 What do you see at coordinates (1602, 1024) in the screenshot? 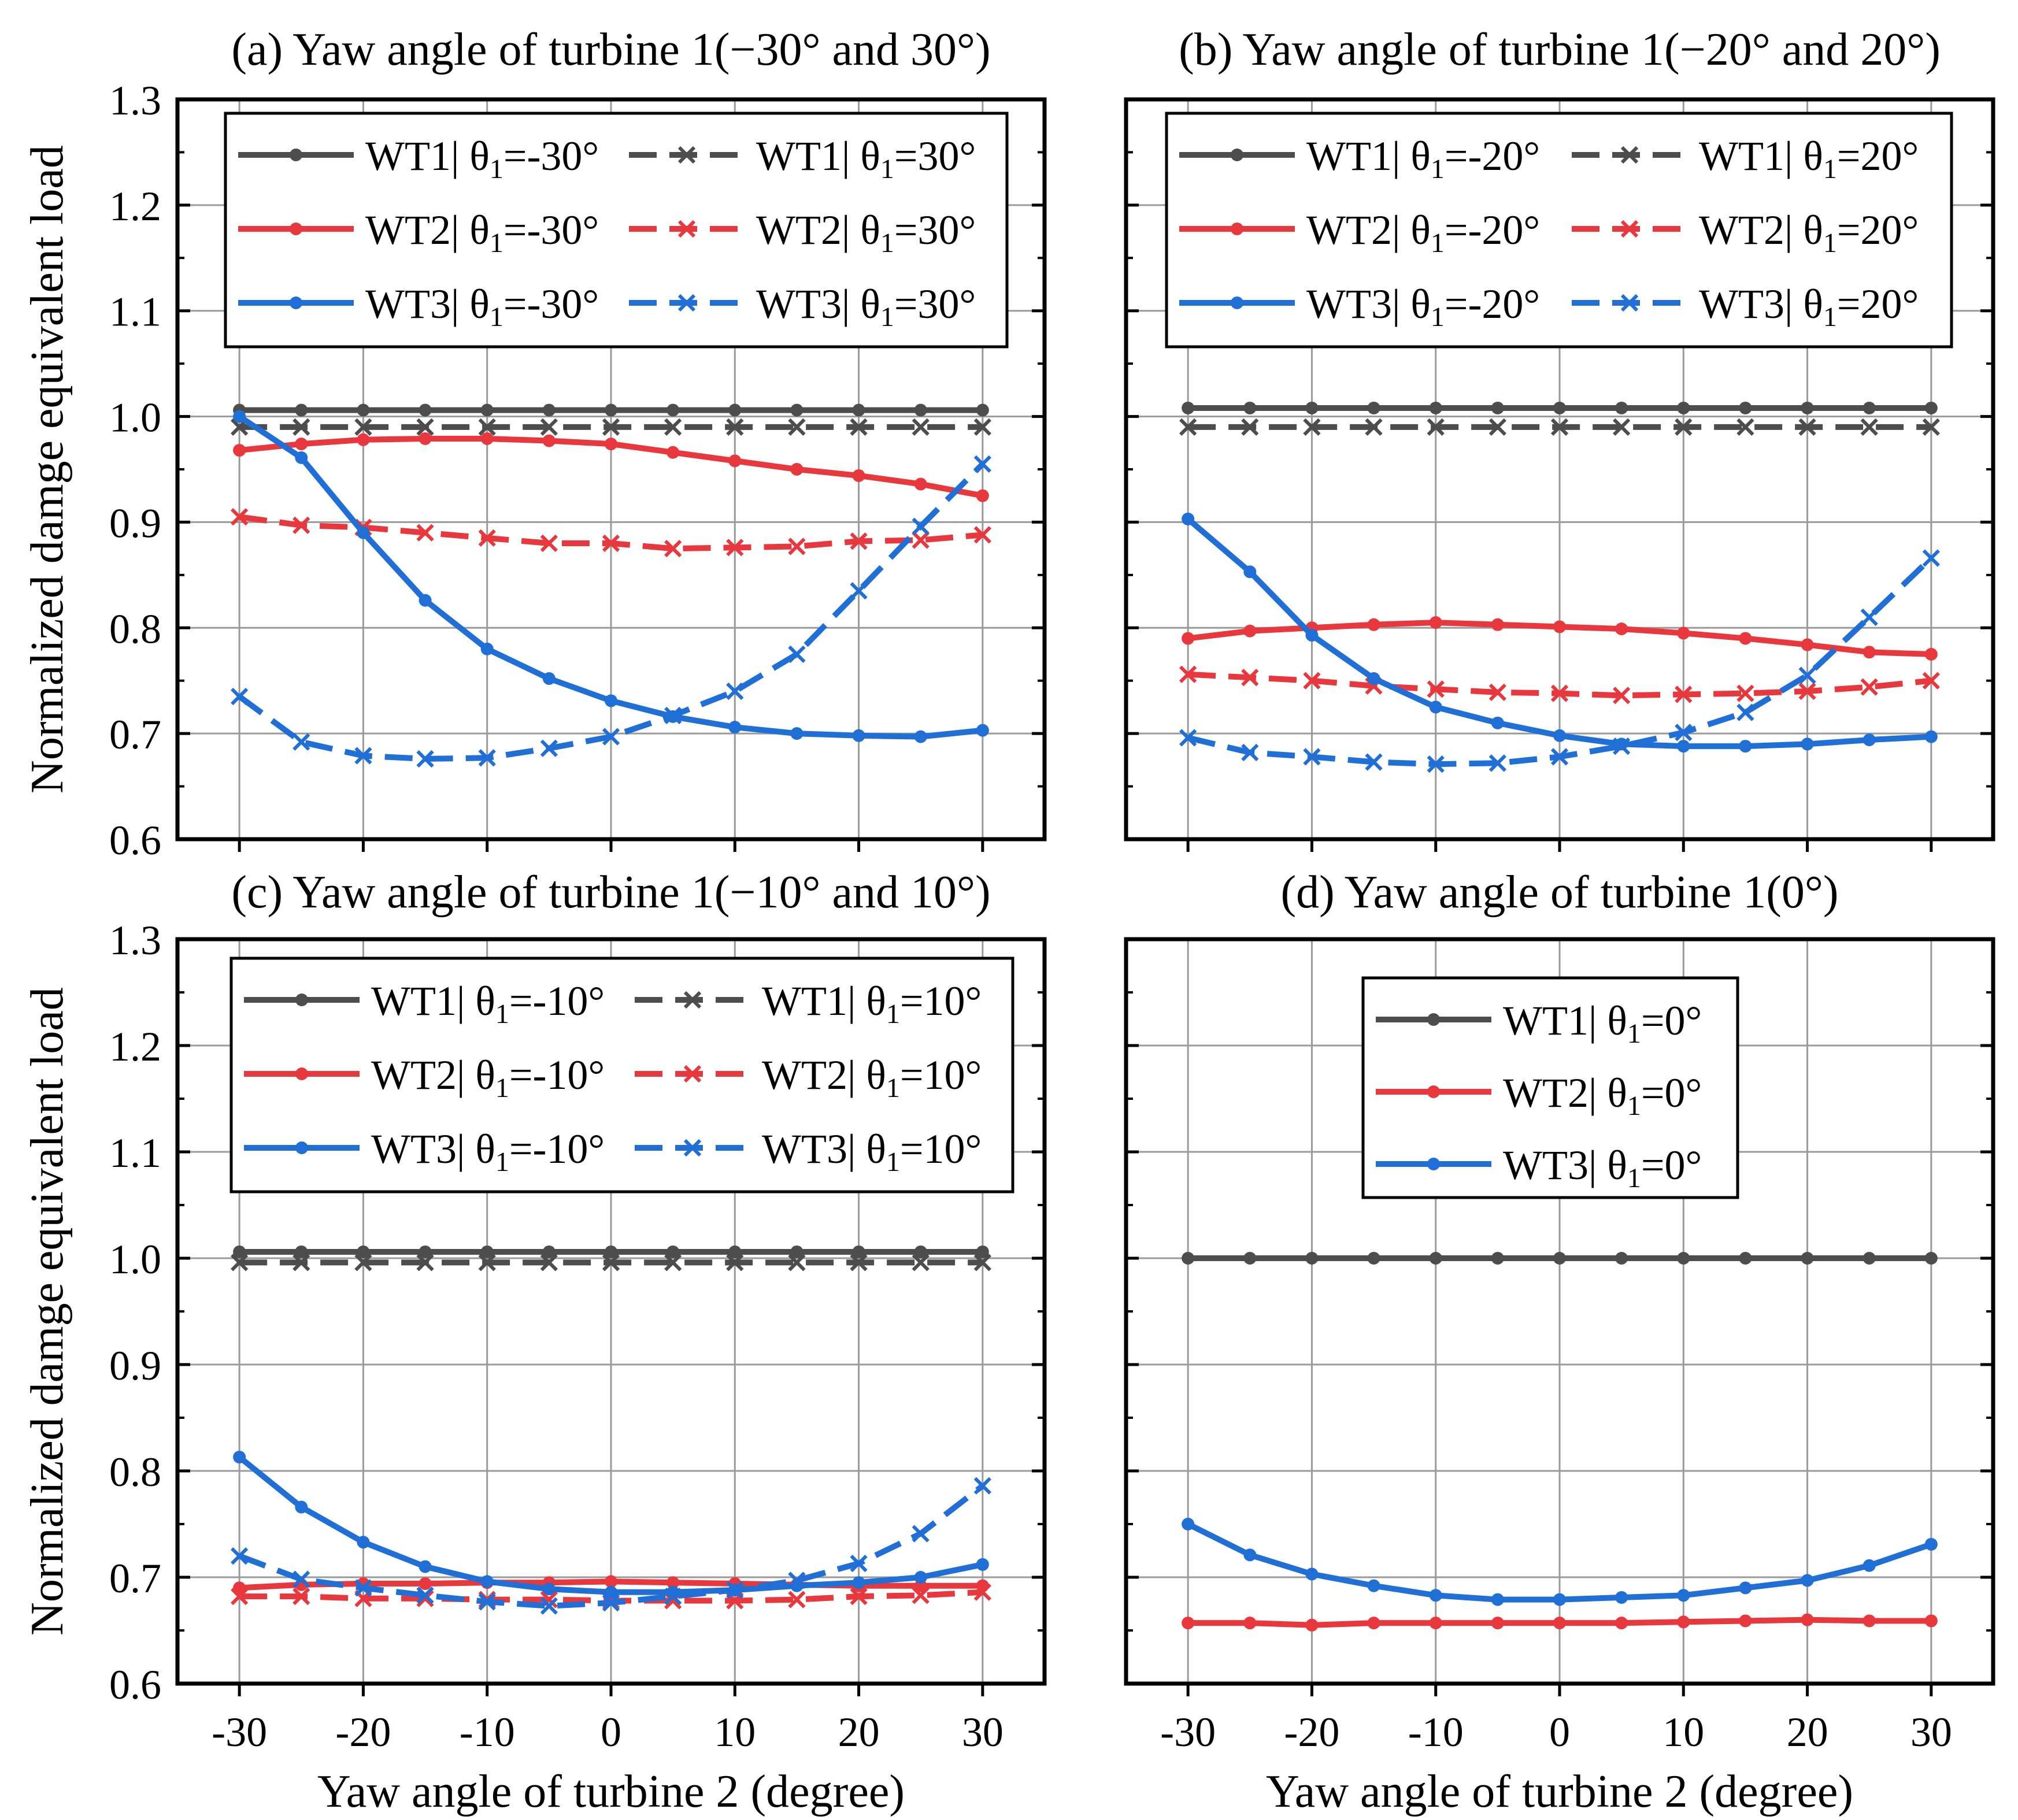
I see `legend-label: WT1| θ1=0°` at bounding box center [1602, 1024].